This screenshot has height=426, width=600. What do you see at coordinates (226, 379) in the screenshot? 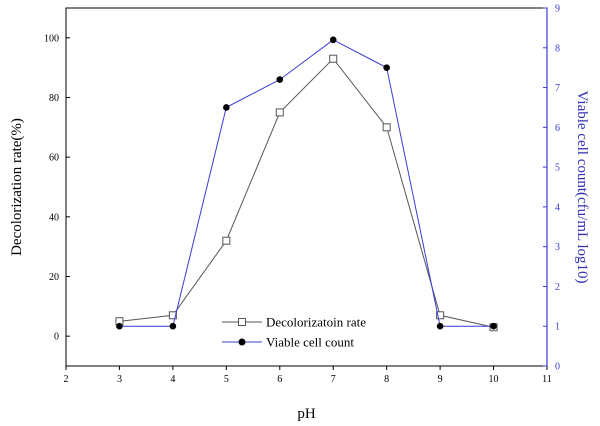
I see `x-tick-label: 5` at bounding box center [226, 379].